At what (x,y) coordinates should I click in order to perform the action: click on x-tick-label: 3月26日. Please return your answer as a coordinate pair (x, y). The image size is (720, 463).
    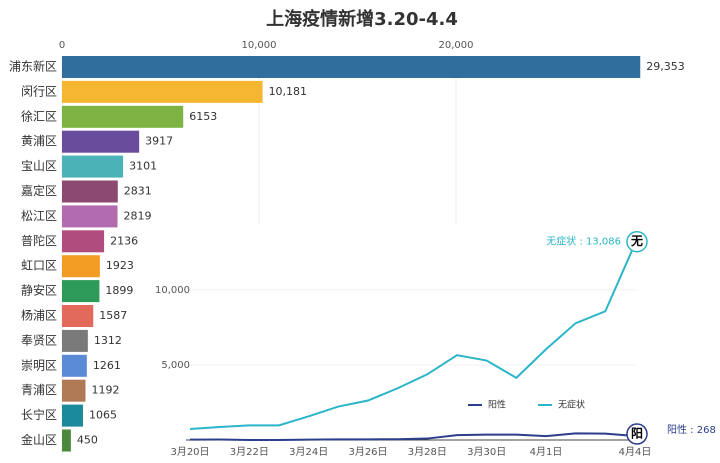
    Looking at the image, I should click on (367, 452).